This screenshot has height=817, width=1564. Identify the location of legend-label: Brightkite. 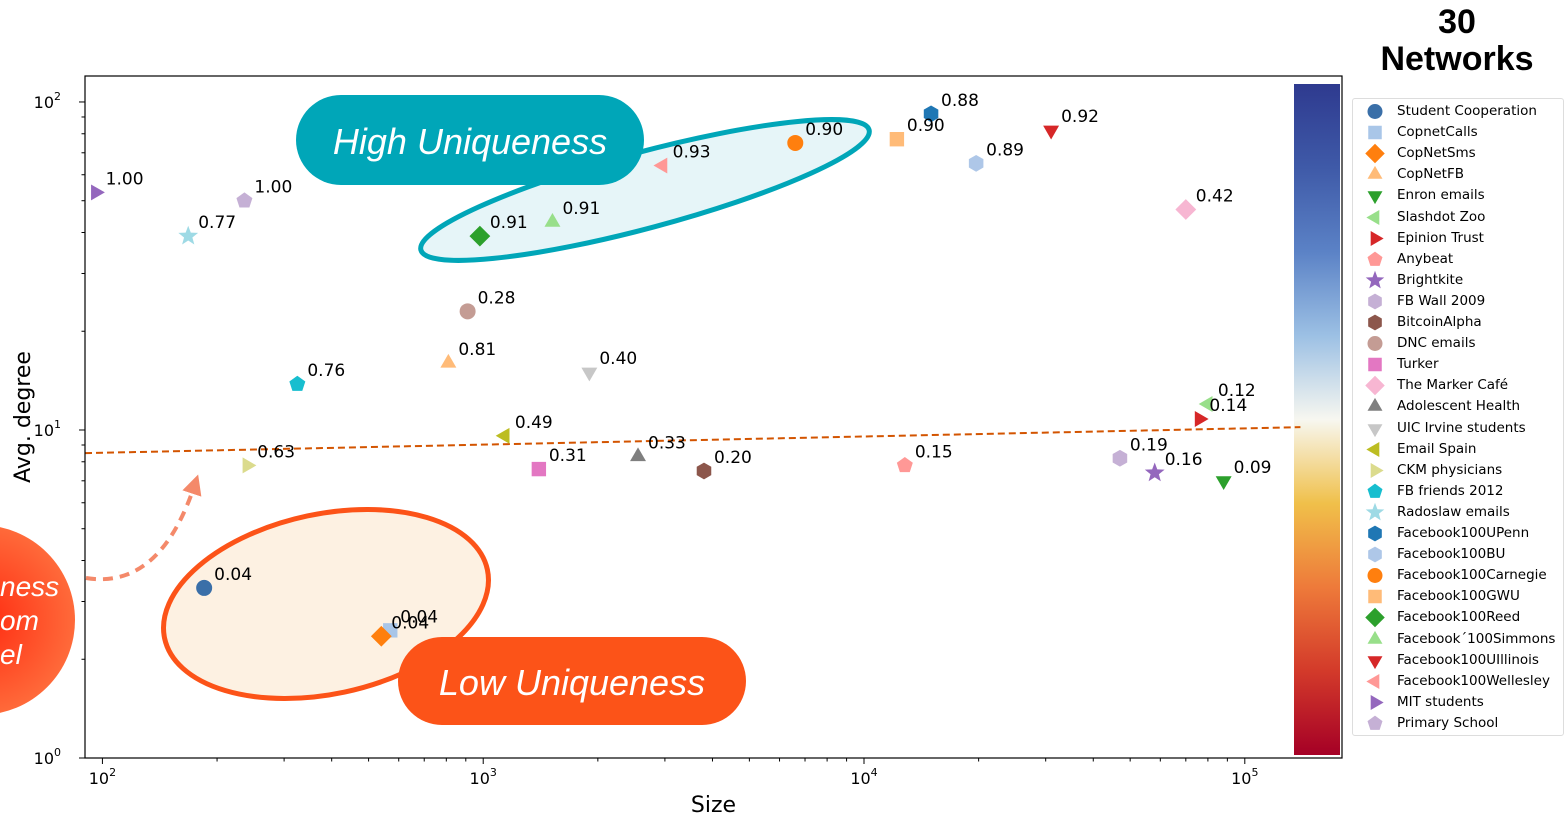
(1430, 279).